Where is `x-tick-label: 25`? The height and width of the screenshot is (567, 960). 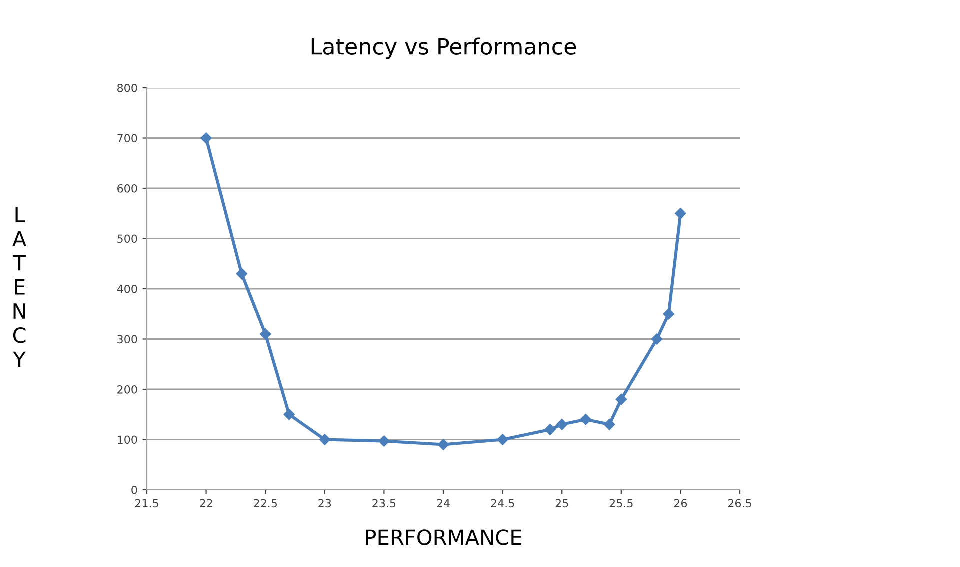 x-tick-label: 25 is located at coordinates (562, 503).